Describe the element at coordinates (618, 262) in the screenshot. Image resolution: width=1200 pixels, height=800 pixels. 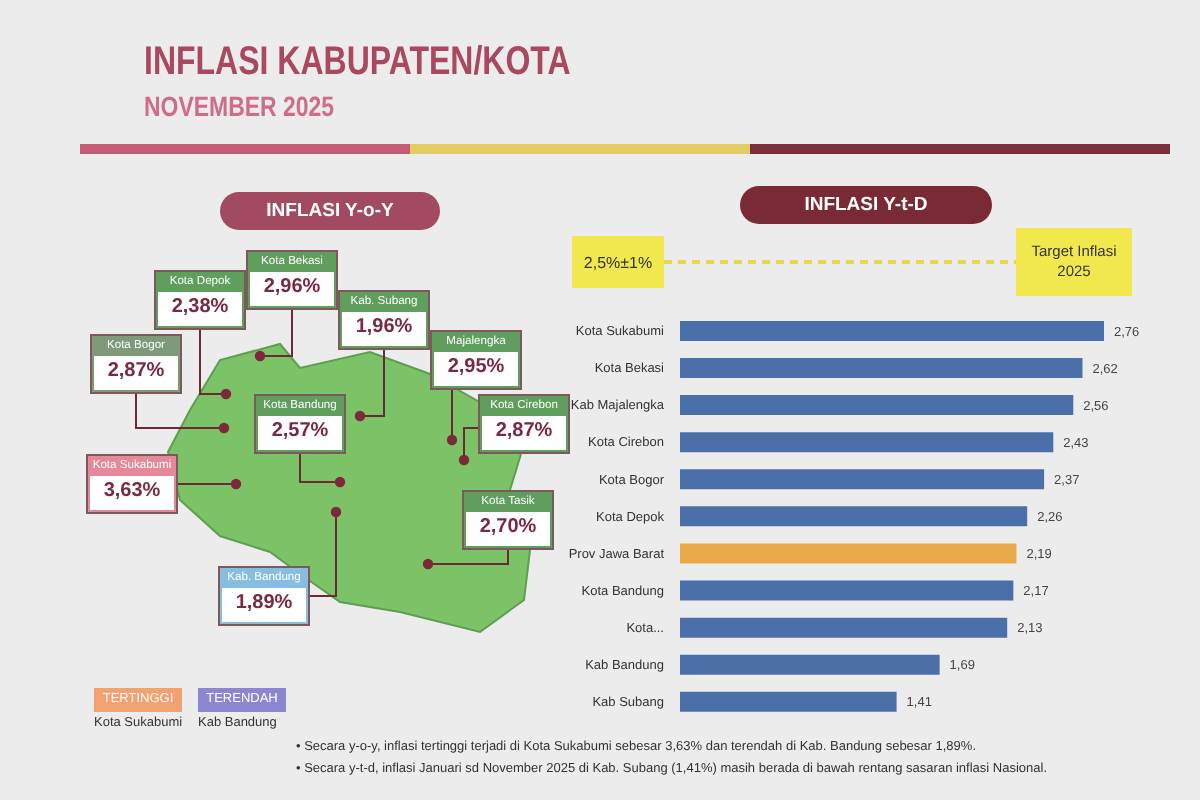
I see `text: 2,5%±1%` at that location.